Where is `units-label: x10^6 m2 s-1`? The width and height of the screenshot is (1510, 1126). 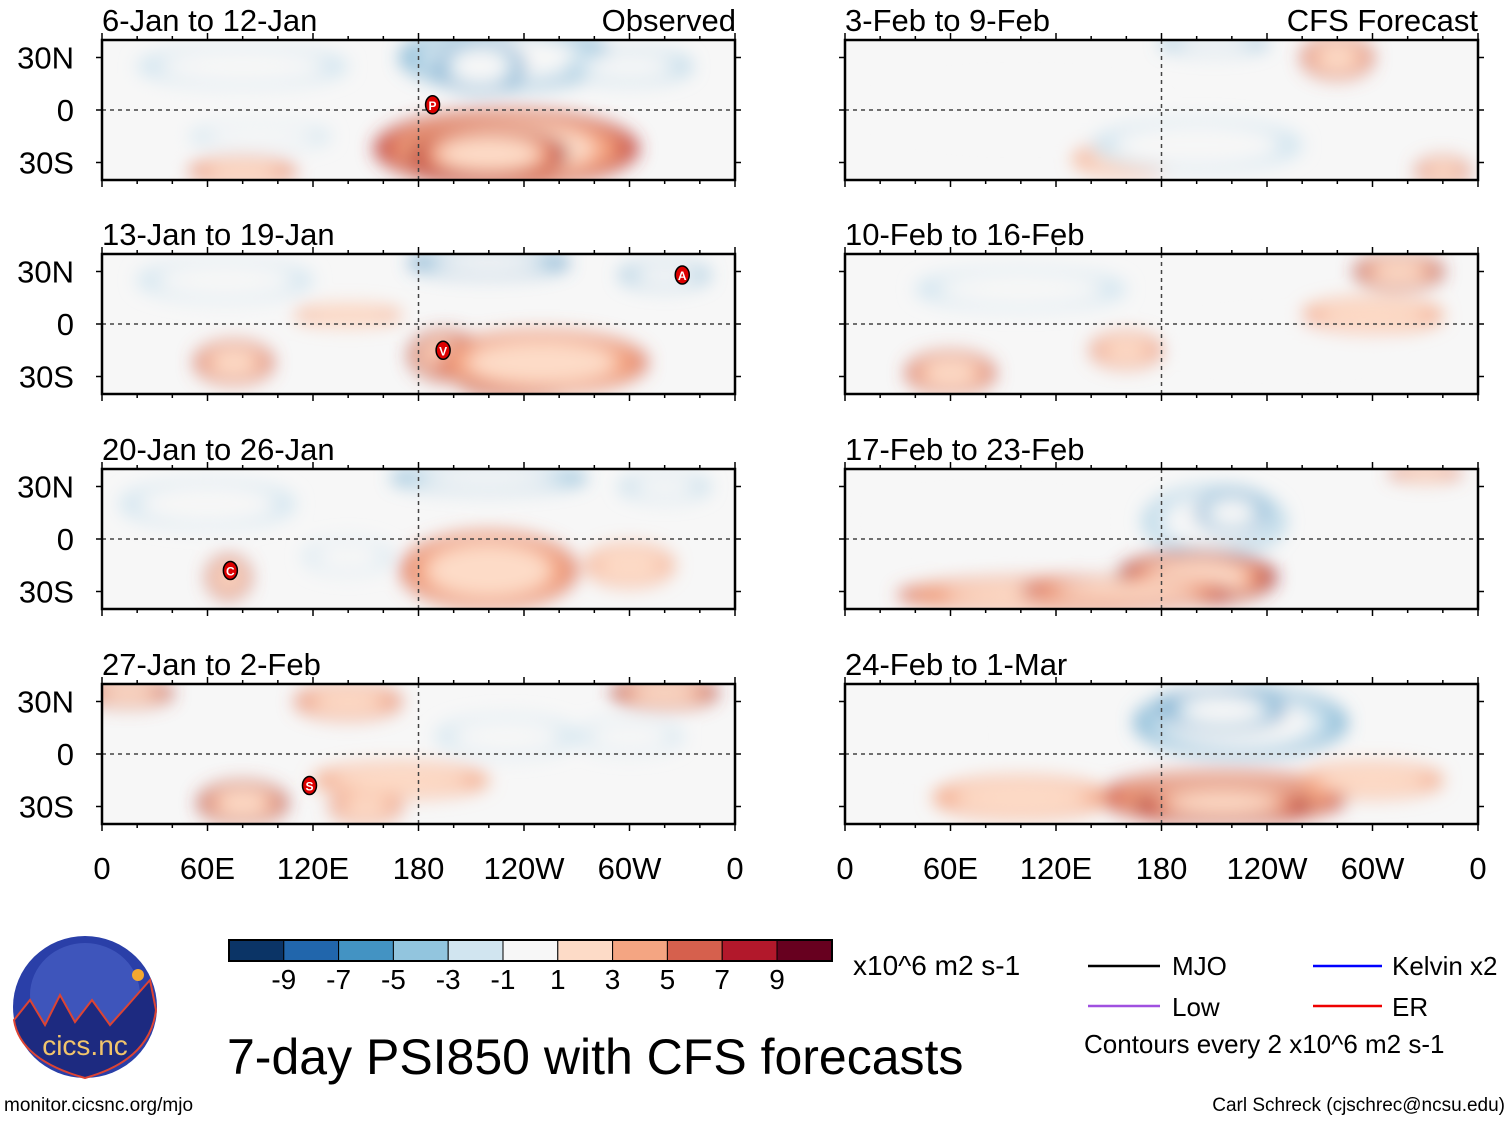 units-label: x10^6 m2 s-1 is located at coordinates (936, 965).